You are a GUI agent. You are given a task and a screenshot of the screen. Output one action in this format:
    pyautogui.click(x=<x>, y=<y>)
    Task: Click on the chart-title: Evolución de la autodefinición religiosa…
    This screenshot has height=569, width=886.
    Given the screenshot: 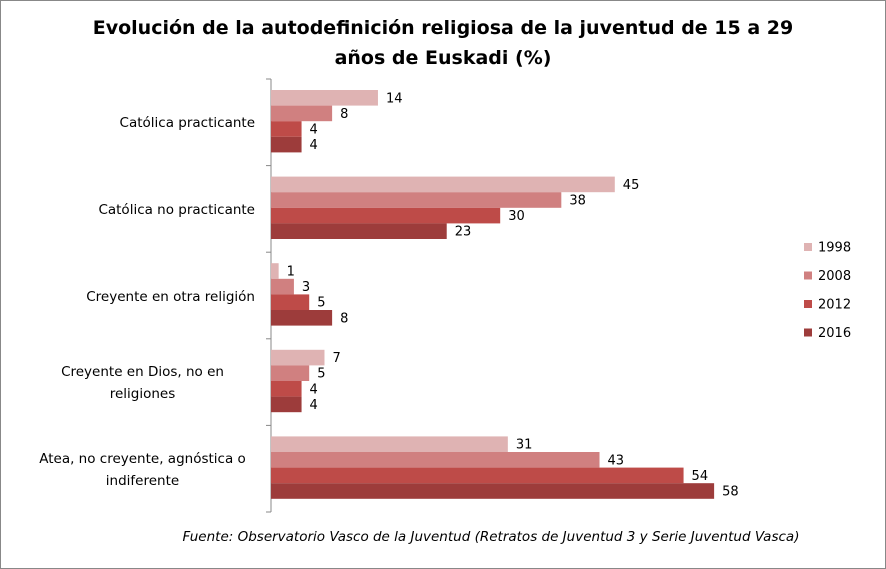 What is the action you would take?
    pyautogui.click(x=443, y=43)
    